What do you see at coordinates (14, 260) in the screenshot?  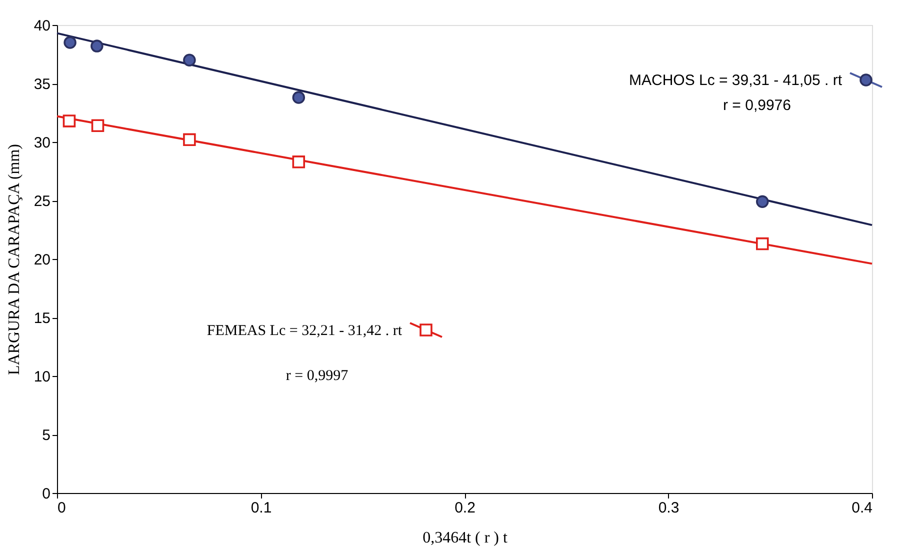 I see `y-axis-title: LARGURA DA CARAPAÇA (mm)` at bounding box center [14, 260].